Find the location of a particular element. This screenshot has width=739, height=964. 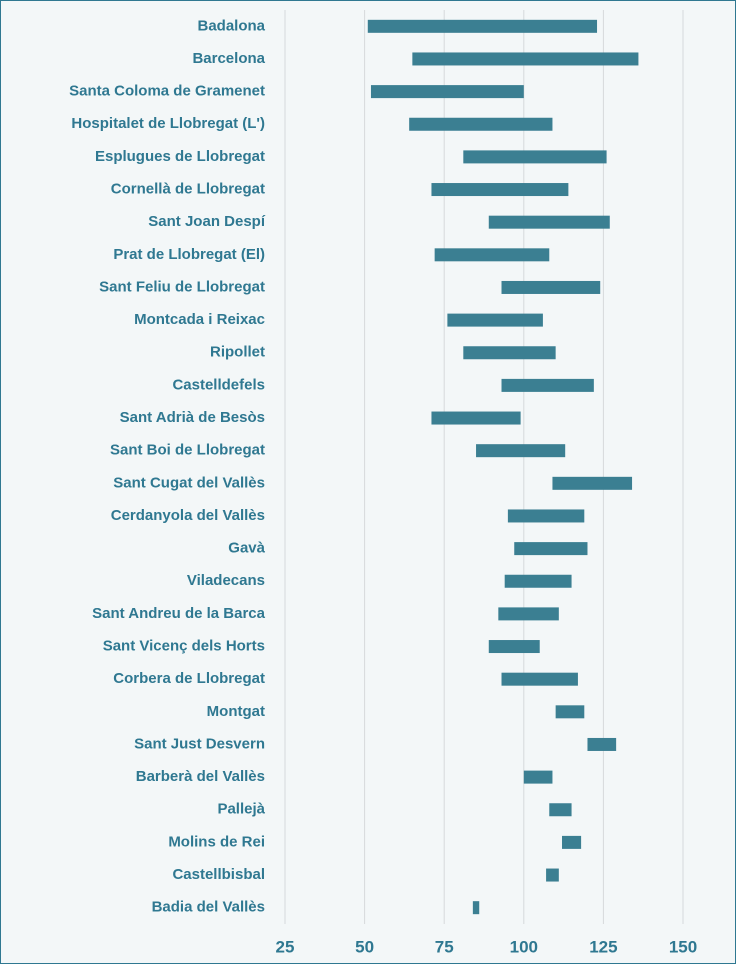

y-tick-label: Badalona is located at coordinates (231, 25).